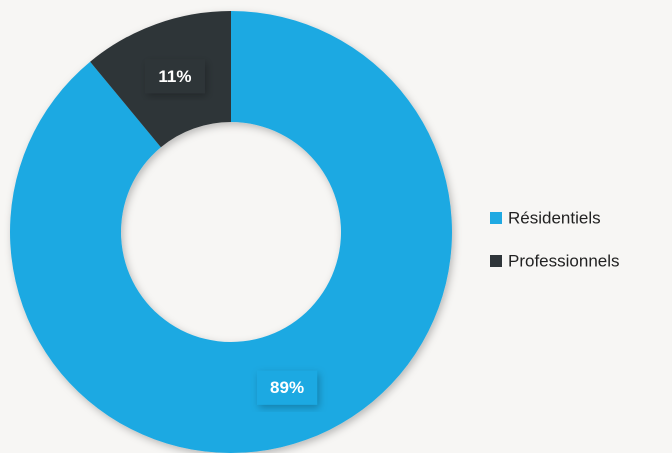  I want to click on legend: Résidentiels Professionnels, so click(555, 239).